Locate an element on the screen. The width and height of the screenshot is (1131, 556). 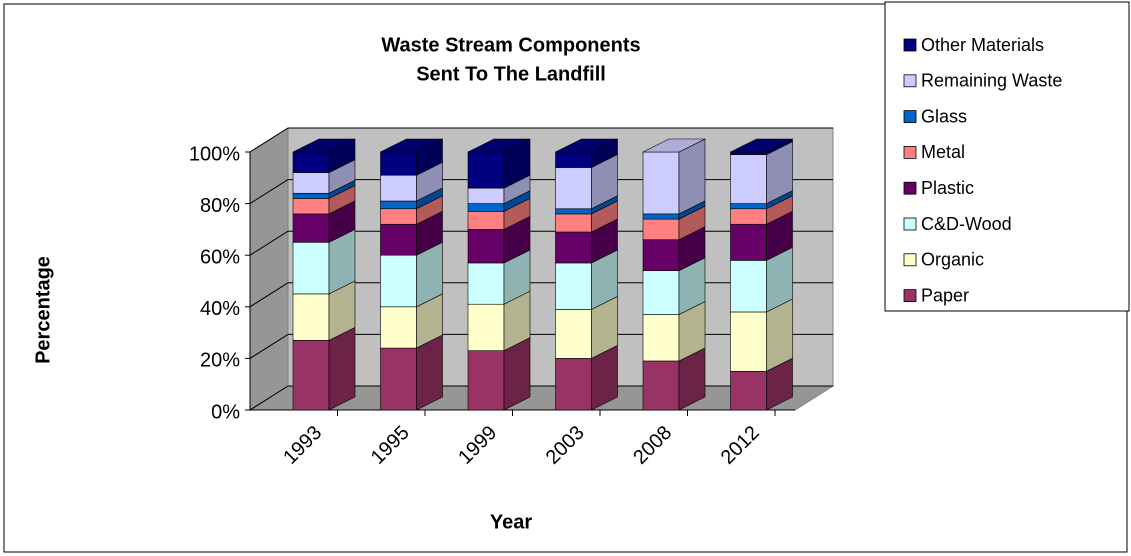
x-axis-label: Year is located at coordinates (511, 522).